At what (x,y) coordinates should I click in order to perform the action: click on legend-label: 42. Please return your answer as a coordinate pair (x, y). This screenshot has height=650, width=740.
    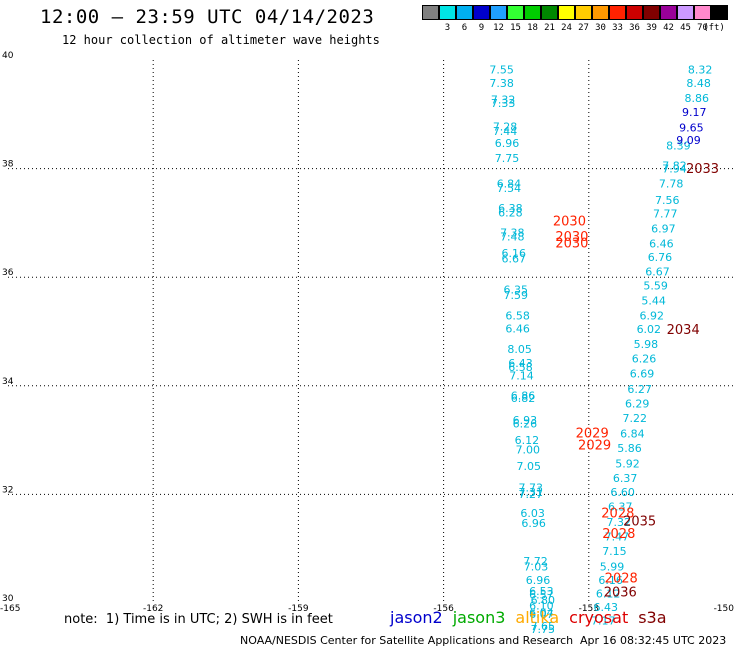
    Looking at the image, I should click on (668, 28).